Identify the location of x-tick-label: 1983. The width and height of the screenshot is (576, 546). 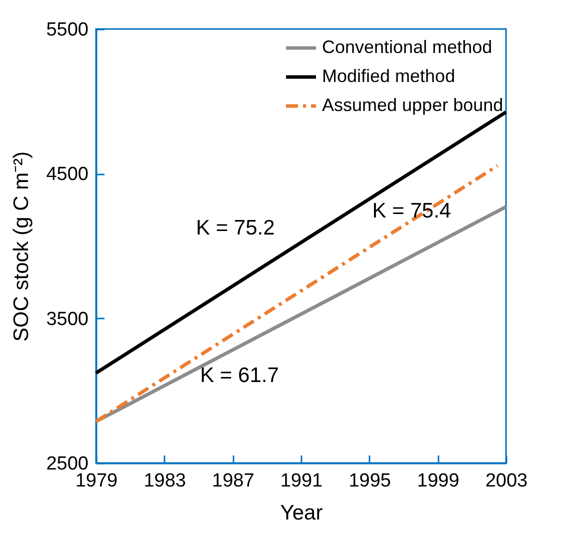
(165, 481).